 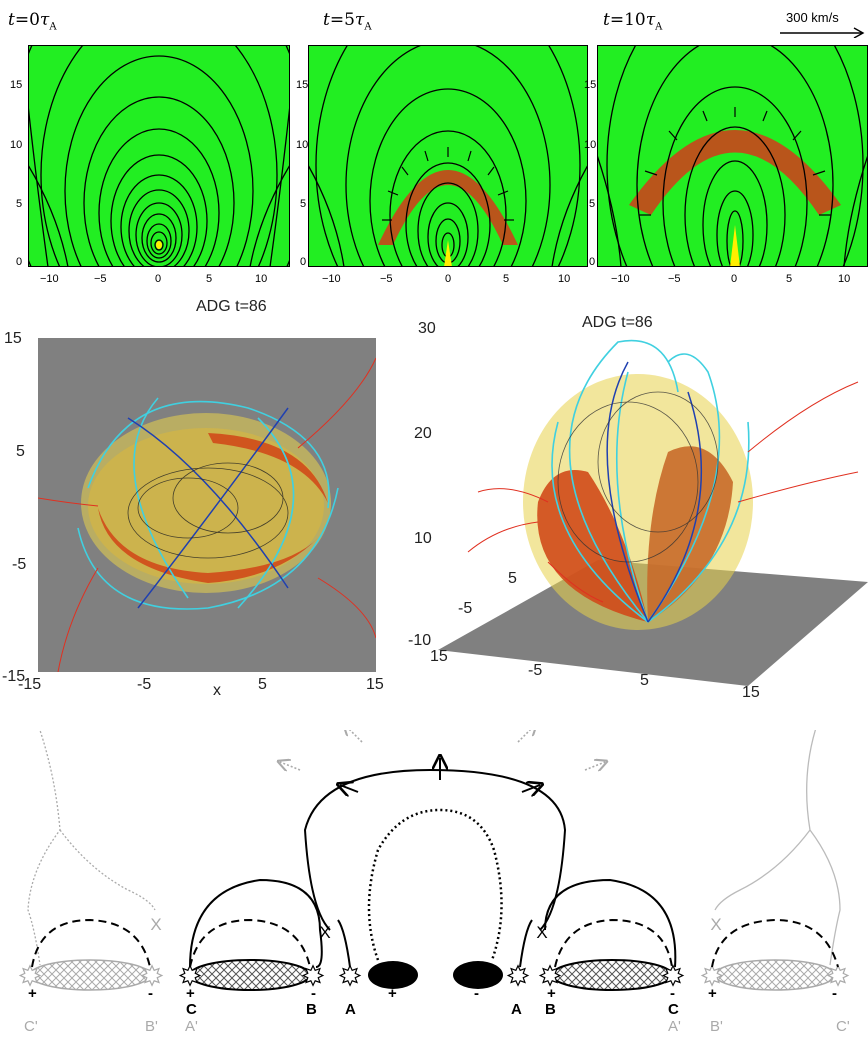 I want to click on p2-xtick-m10: −10, so click(x=331, y=279).